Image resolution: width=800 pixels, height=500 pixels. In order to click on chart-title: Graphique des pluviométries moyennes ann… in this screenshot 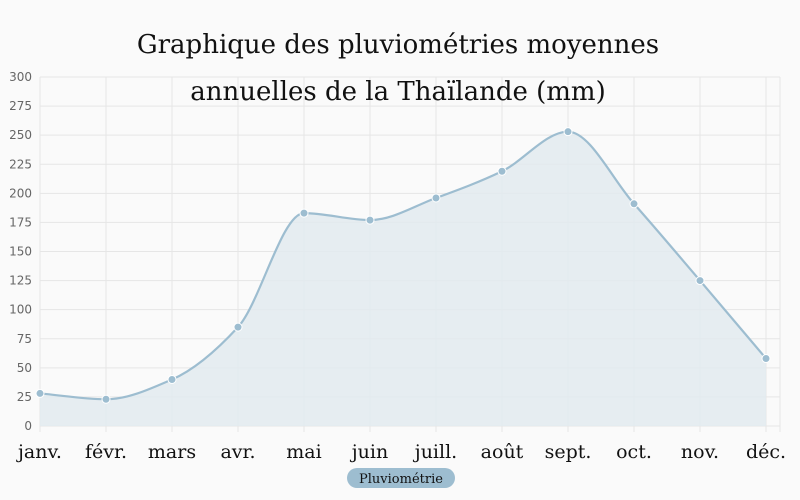, I will do `click(398, 68)`.